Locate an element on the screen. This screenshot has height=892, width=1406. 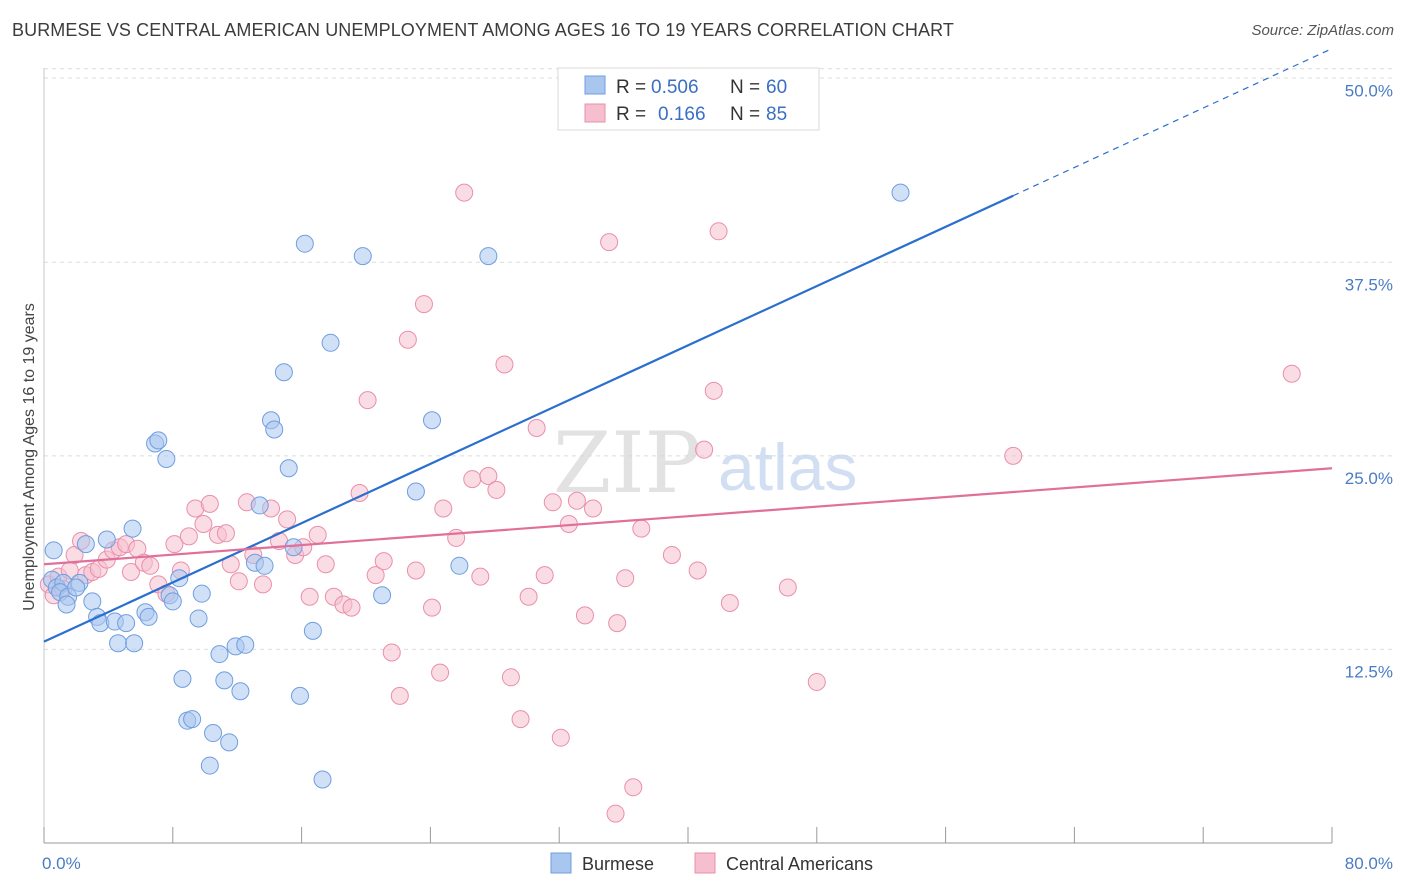
bottom-legend: Burmese Central Americans is located at coordinates (711, 863).